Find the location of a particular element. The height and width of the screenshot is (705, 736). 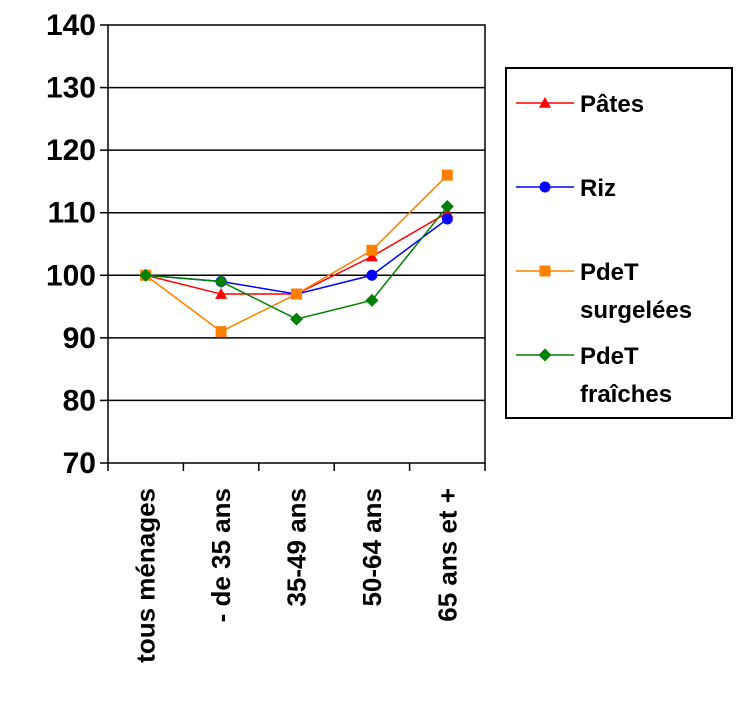

series-group is located at coordinates (296, 253).